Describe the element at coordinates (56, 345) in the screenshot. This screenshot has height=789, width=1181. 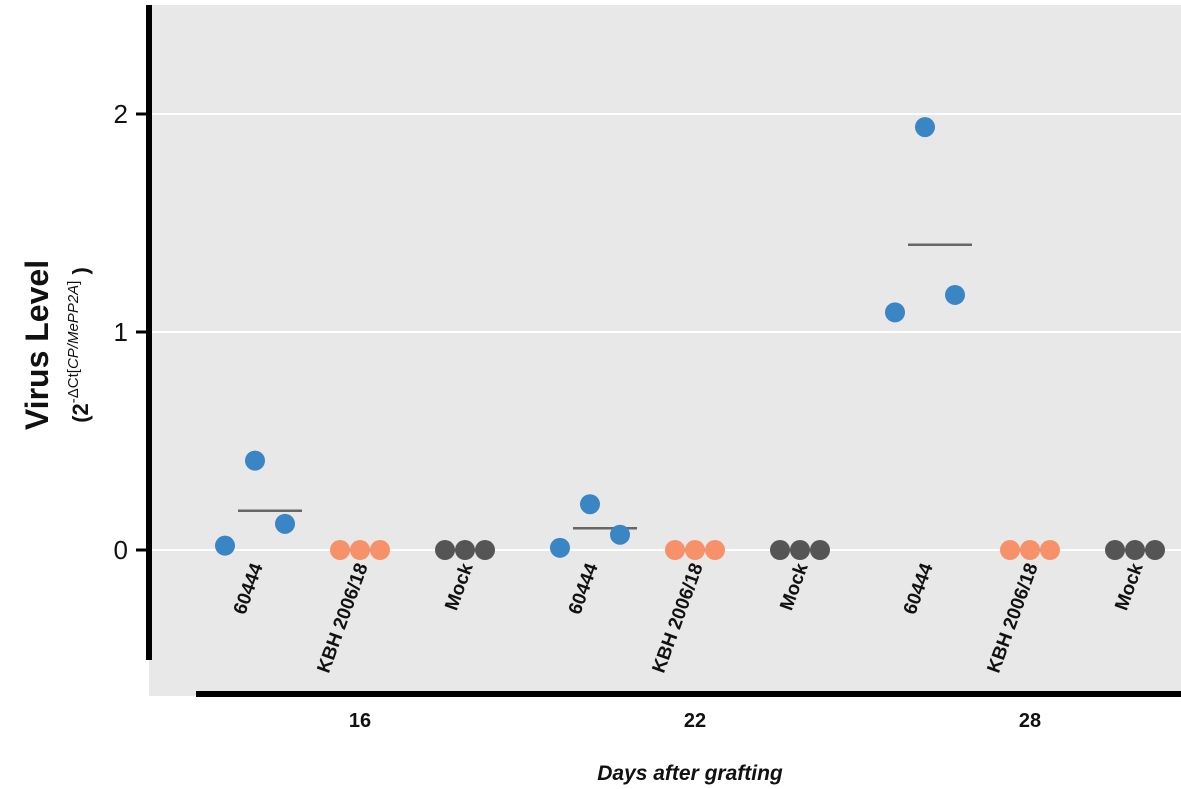
I see `y-axis-title: Virus Level (2-ΔCt[CP/MePP2A] )` at that location.